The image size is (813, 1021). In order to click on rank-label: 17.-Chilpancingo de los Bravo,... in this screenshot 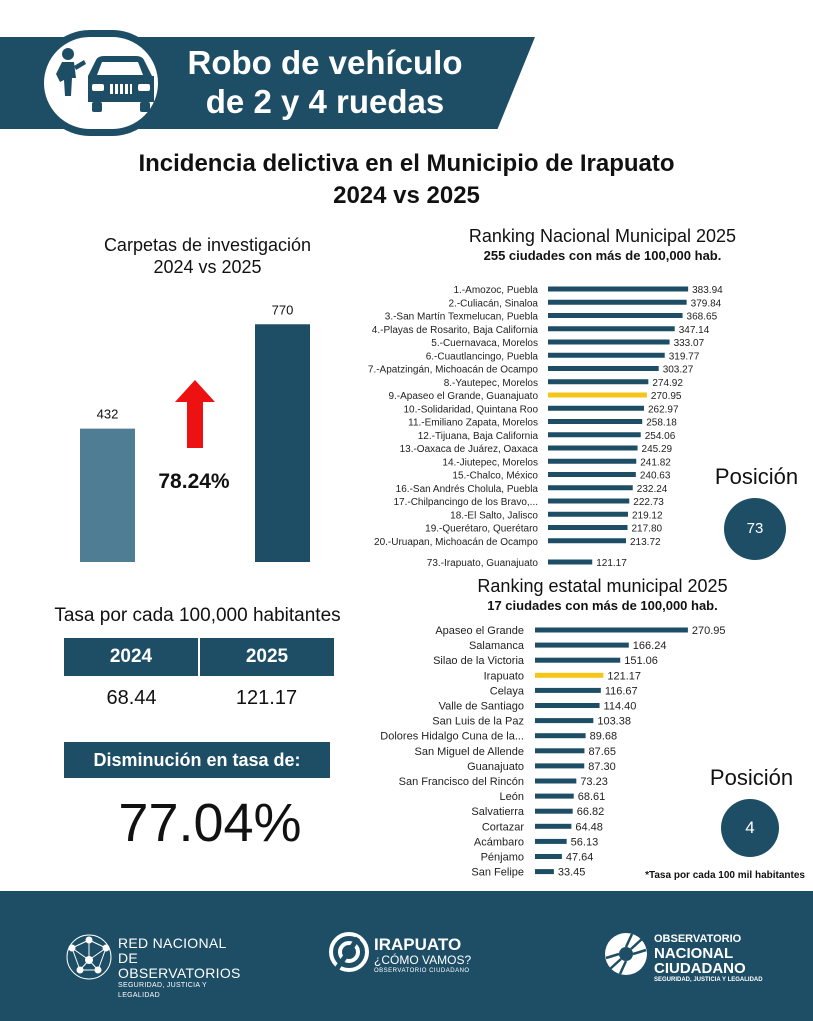, I will do `click(465, 502)`.